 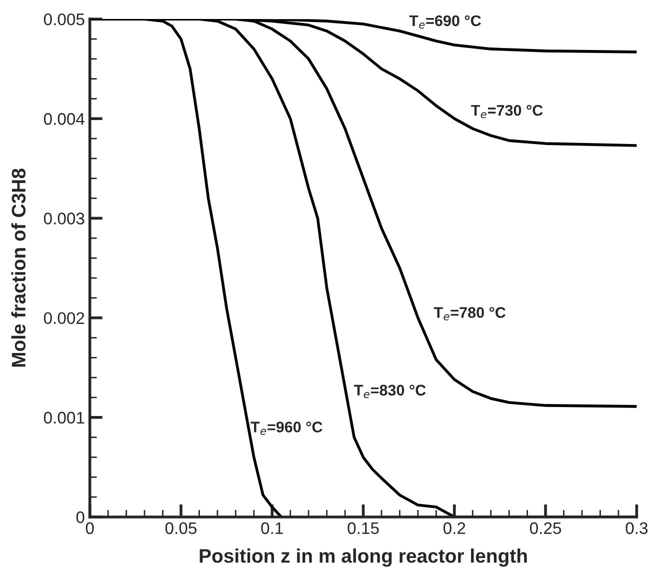 What do you see at coordinates (272, 528) in the screenshot?
I see `x-tick-label: 0.1` at bounding box center [272, 528].